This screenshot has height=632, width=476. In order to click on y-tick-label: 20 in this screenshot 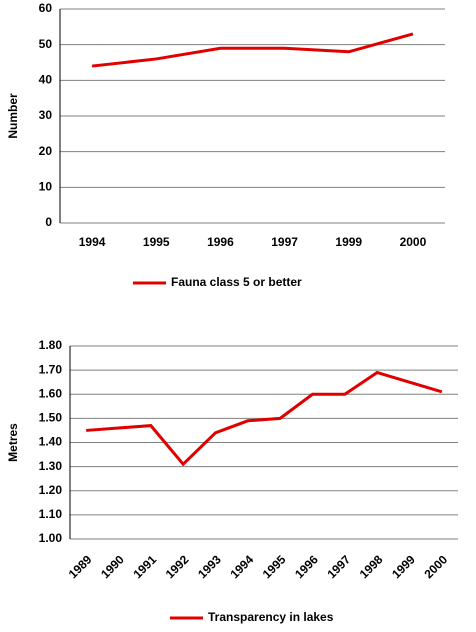, I will do `click(46, 151)`.